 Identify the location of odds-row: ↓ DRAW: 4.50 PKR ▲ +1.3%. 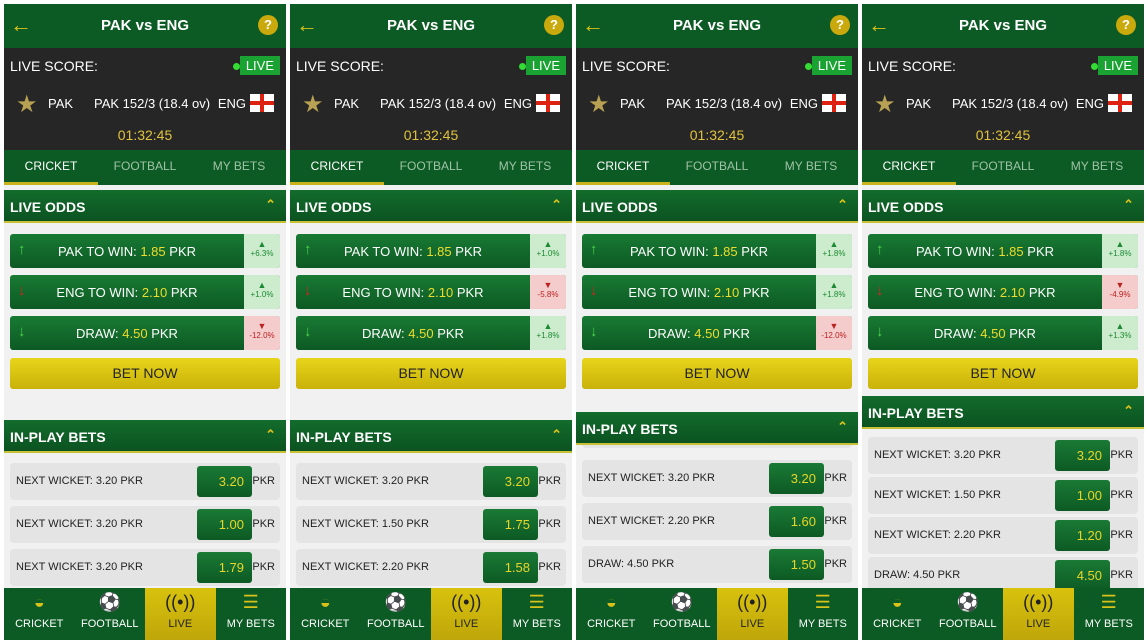
(1003, 333).